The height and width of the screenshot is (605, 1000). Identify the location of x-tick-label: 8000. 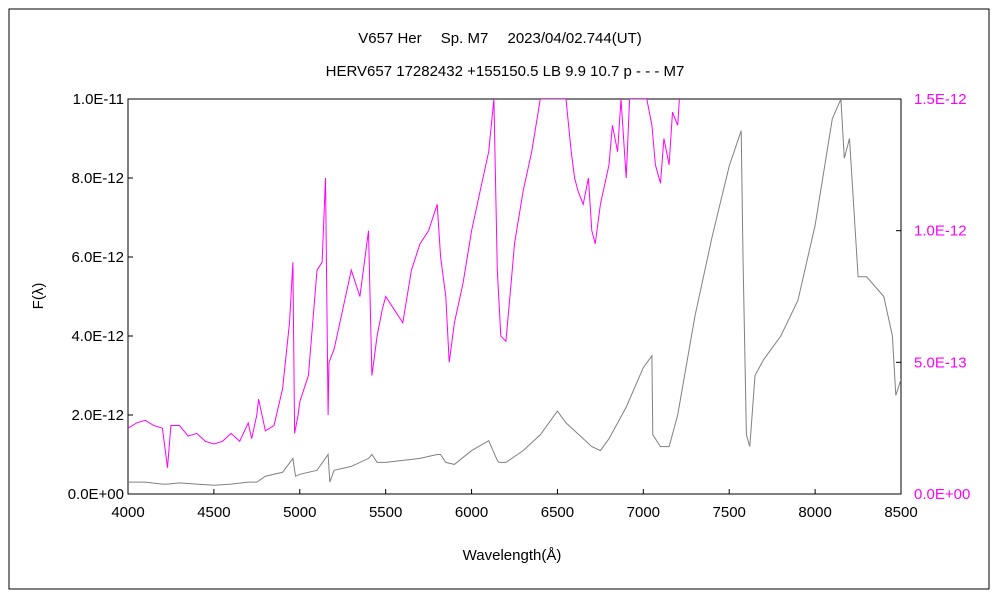
(814, 512).